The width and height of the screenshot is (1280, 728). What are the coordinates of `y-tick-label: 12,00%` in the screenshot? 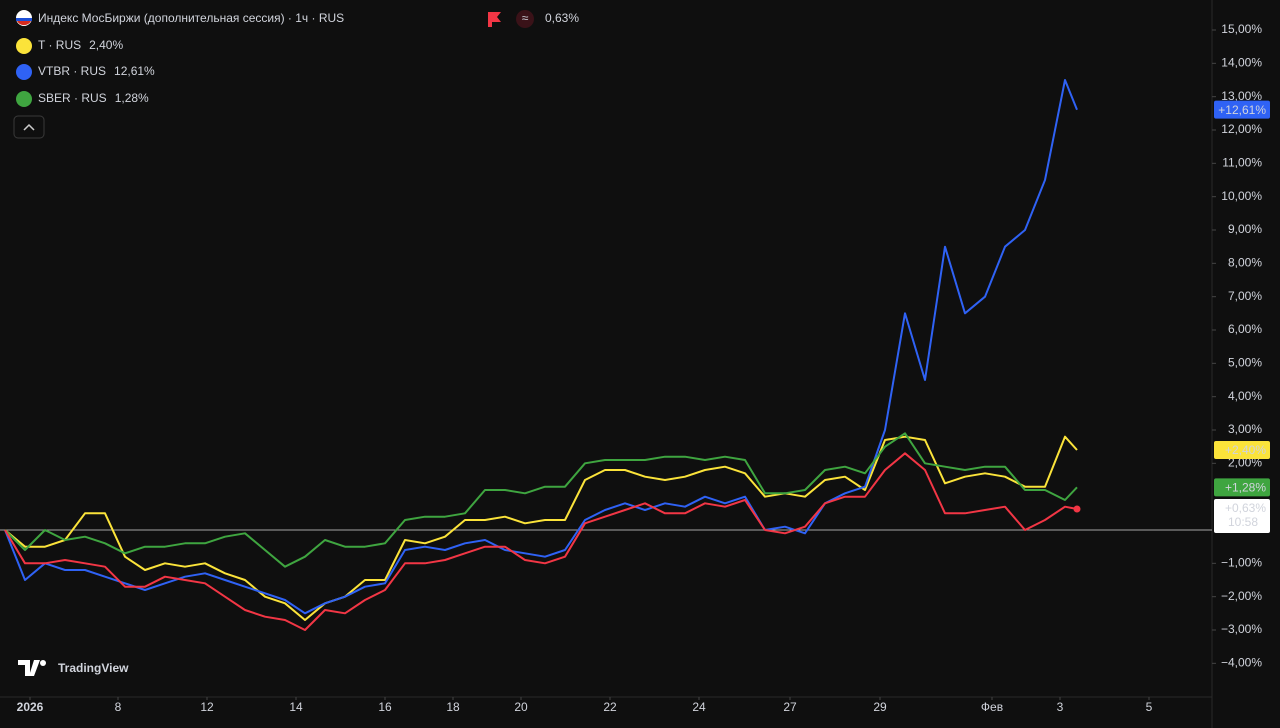 It's located at (1241, 129).